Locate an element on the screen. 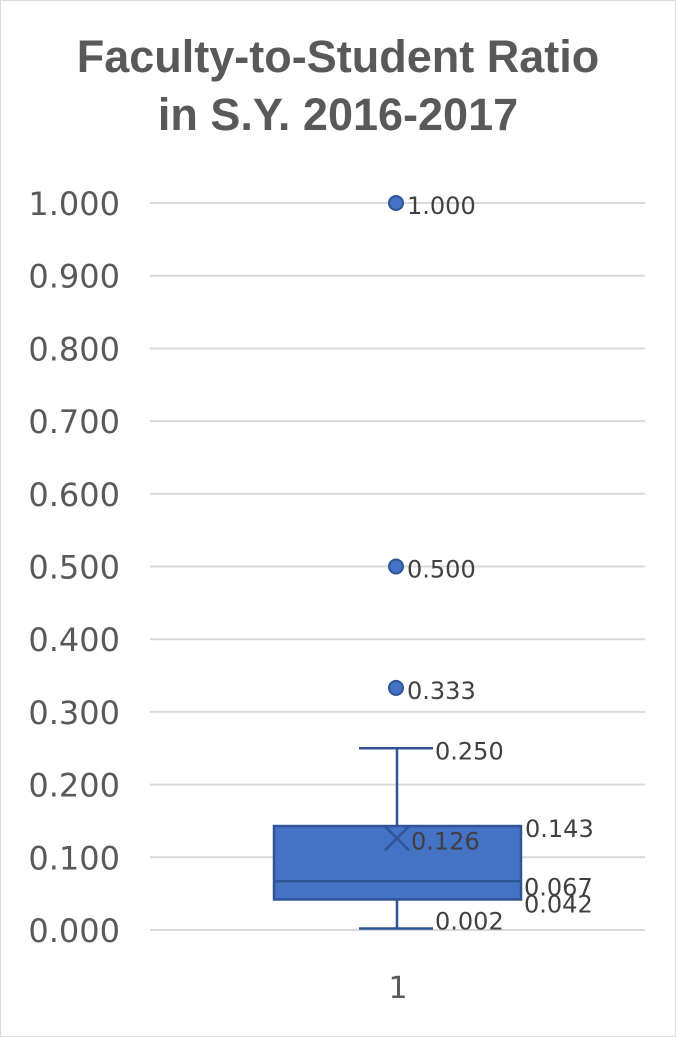  chart-title-line-2: in S.Y. 2016-2017 is located at coordinates (338, 114).